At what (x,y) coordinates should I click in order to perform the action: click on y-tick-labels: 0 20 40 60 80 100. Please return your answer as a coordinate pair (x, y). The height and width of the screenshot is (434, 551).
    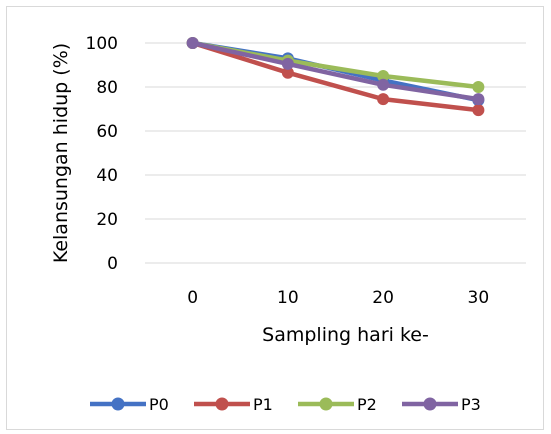
    Looking at the image, I should click on (102, 154).